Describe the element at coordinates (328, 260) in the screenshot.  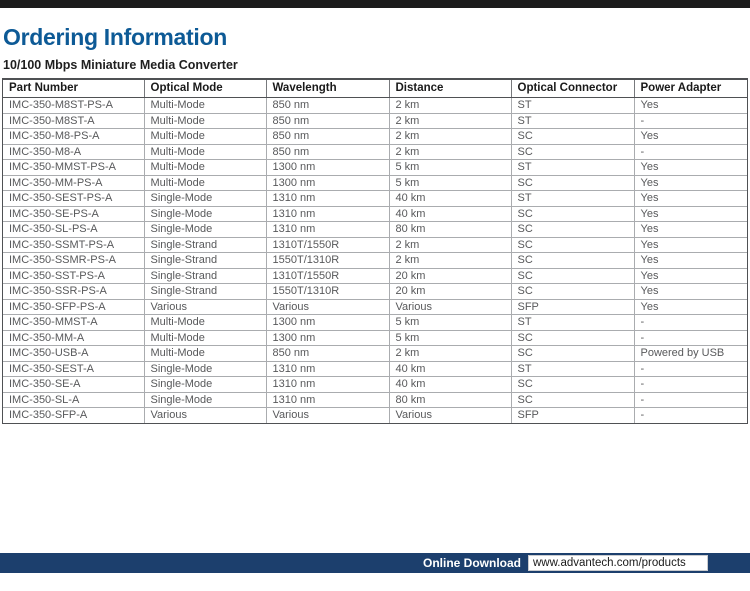
I see `table-cell: 1550T/1310R` at that location.